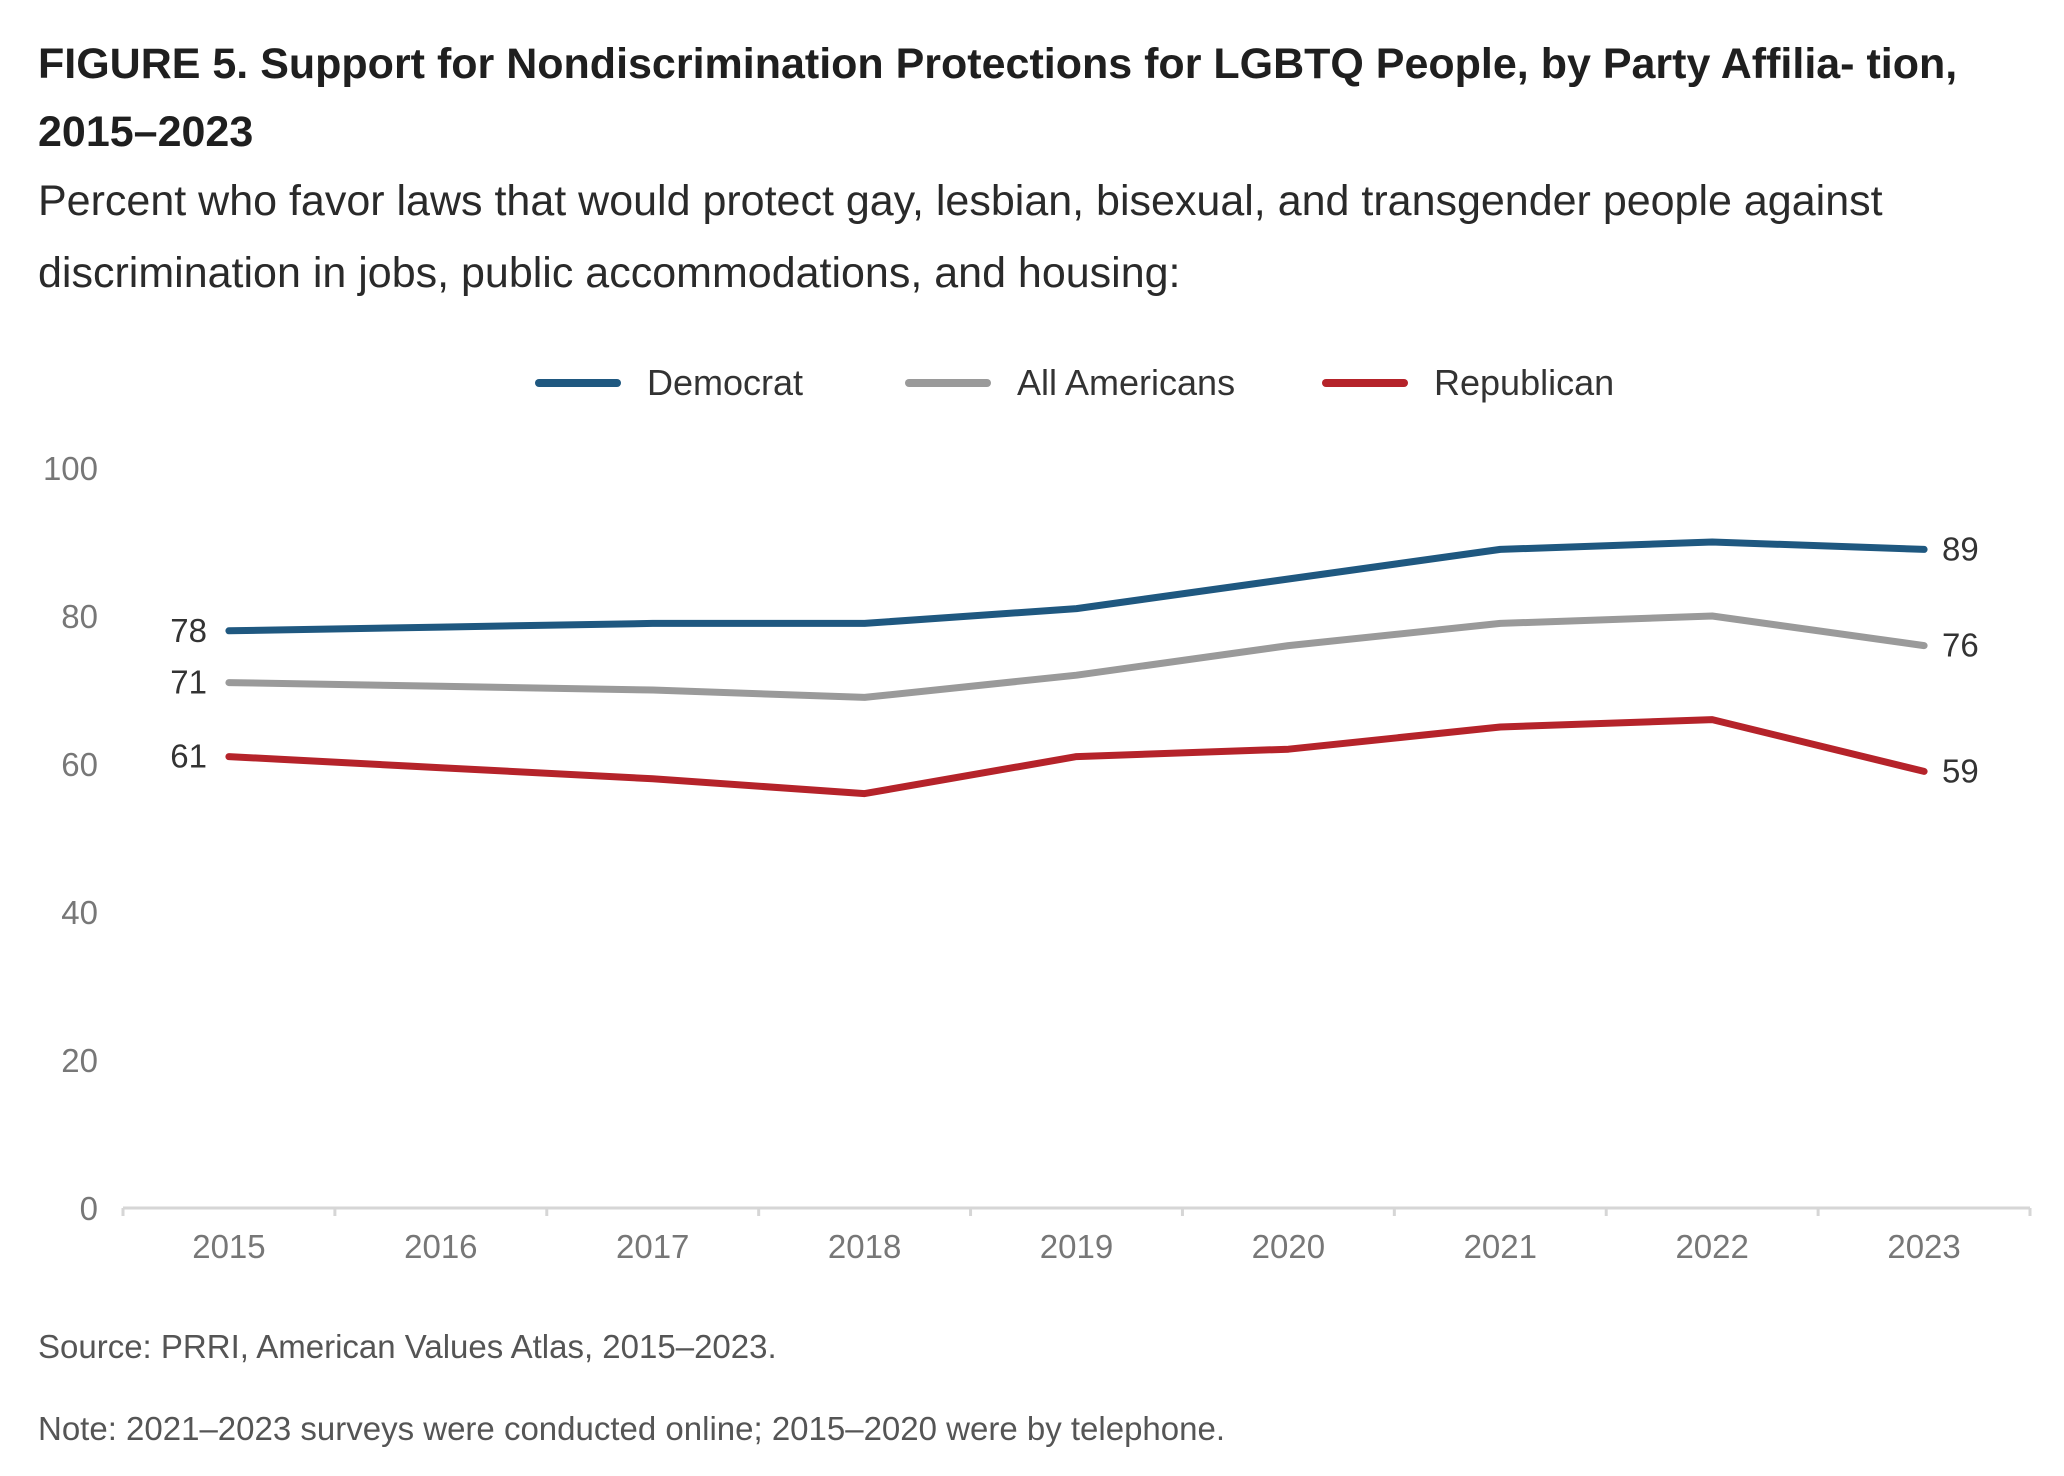 Image resolution: width=2064 pixels, height=1476 pixels. What do you see at coordinates (1076, 757) in the screenshot?
I see `series-line-republican` at bounding box center [1076, 757].